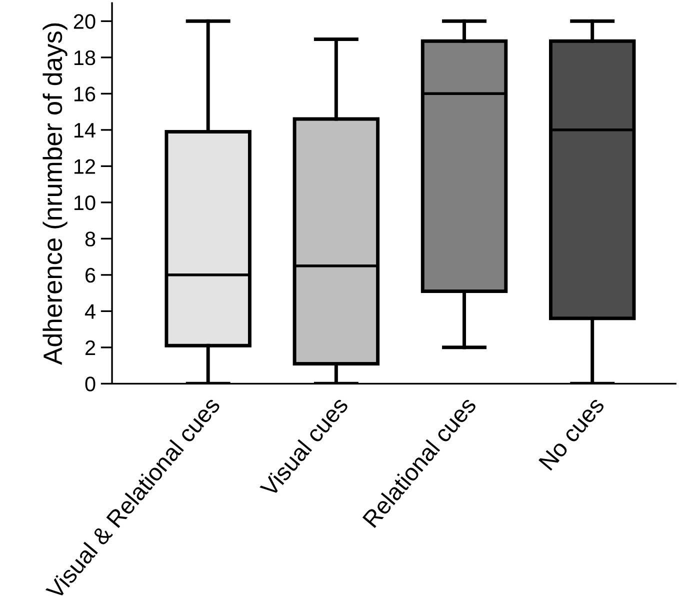 The width and height of the screenshot is (679, 609). I want to click on y-tick-label: 16, so click(85, 94).